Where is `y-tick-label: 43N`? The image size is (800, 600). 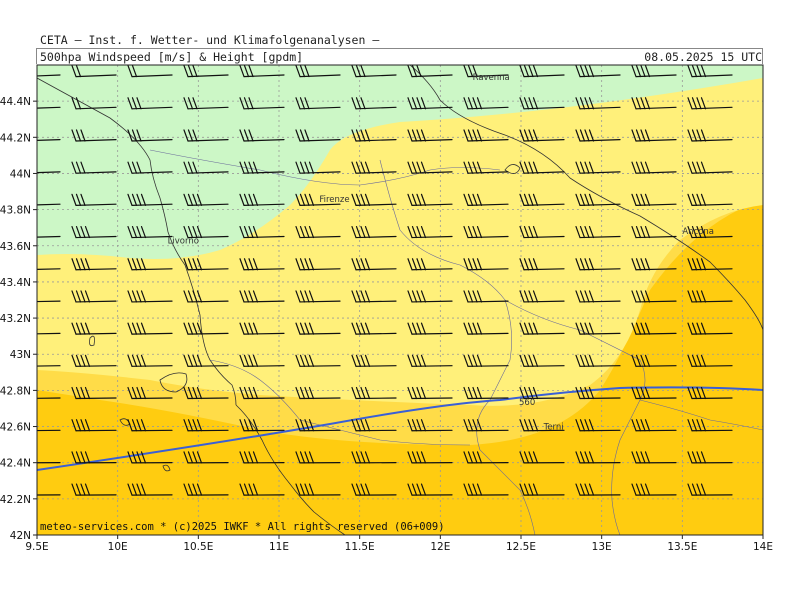
y-tick-label: 43N is located at coordinates (20, 355).